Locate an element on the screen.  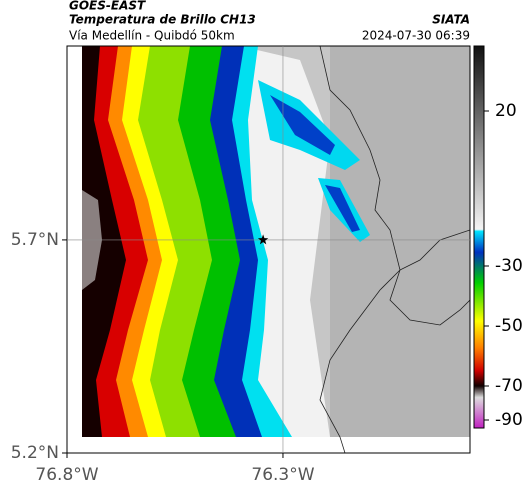
timestamp: 2024-07-30 06:39 is located at coordinates (416, 36).